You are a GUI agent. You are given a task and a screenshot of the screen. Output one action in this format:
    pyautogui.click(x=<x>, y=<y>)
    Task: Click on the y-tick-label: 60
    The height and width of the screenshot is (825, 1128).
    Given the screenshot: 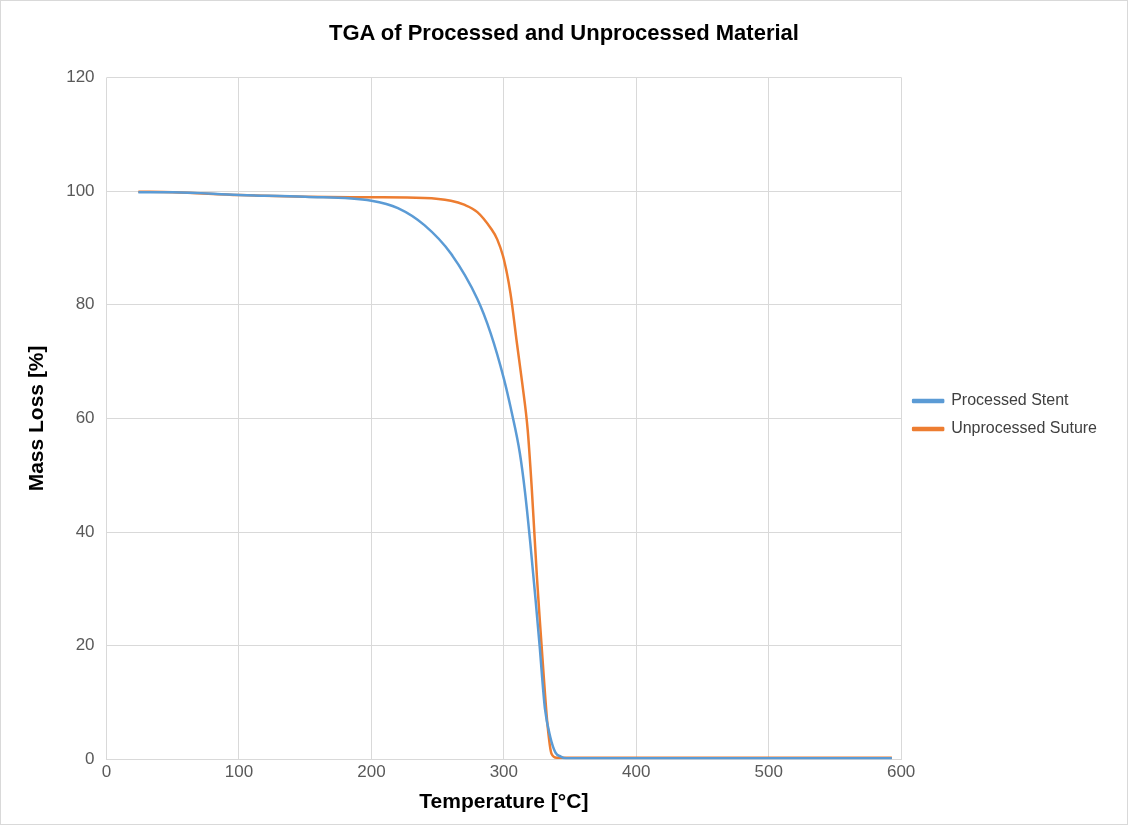 What is the action you would take?
    pyautogui.click(x=85, y=418)
    